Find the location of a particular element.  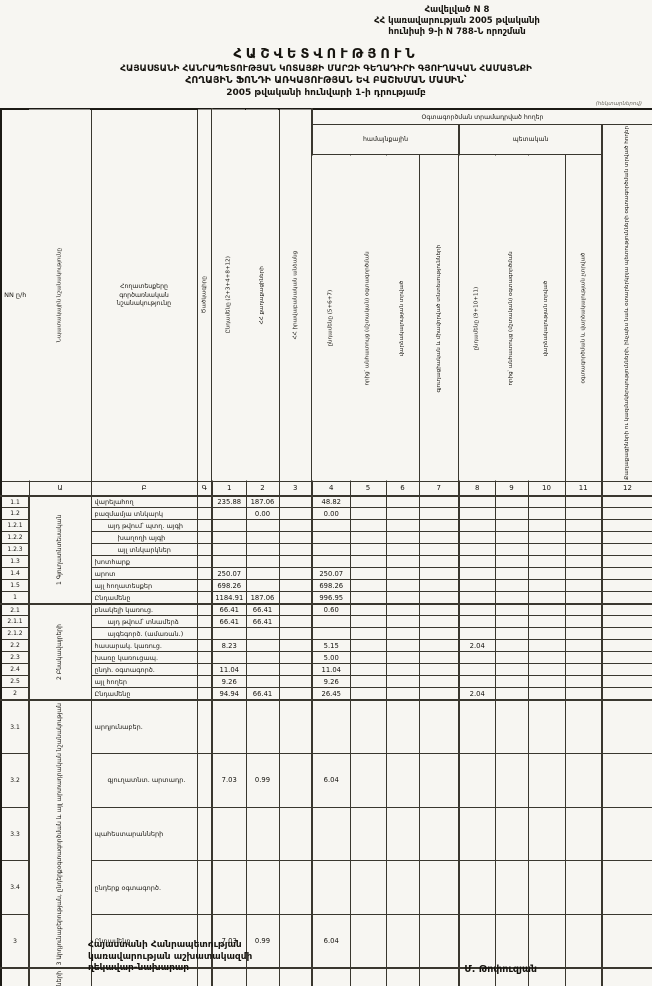

row-label-cell: գյուղատնտ. արտադր. is located at coordinates (144, 780).